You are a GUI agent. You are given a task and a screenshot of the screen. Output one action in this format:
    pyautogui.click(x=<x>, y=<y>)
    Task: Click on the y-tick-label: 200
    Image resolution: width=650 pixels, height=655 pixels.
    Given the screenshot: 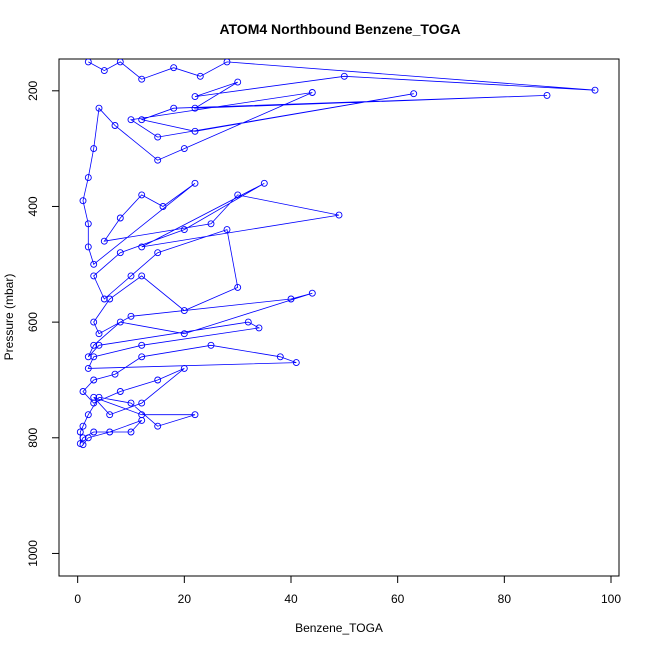 What is the action you would take?
    pyautogui.click(x=33, y=90)
    